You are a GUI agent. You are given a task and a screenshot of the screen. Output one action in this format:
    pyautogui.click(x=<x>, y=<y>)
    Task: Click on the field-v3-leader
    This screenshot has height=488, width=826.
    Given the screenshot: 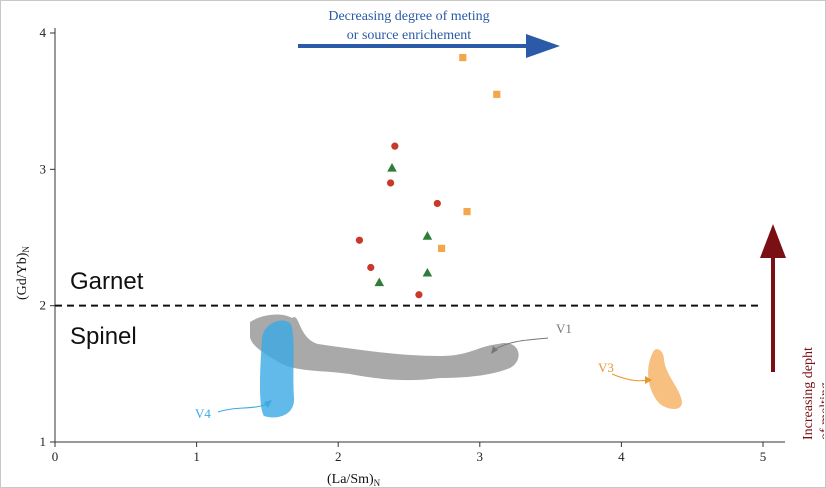 What is the action you would take?
    pyautogui.click(x=630, y=377)
    